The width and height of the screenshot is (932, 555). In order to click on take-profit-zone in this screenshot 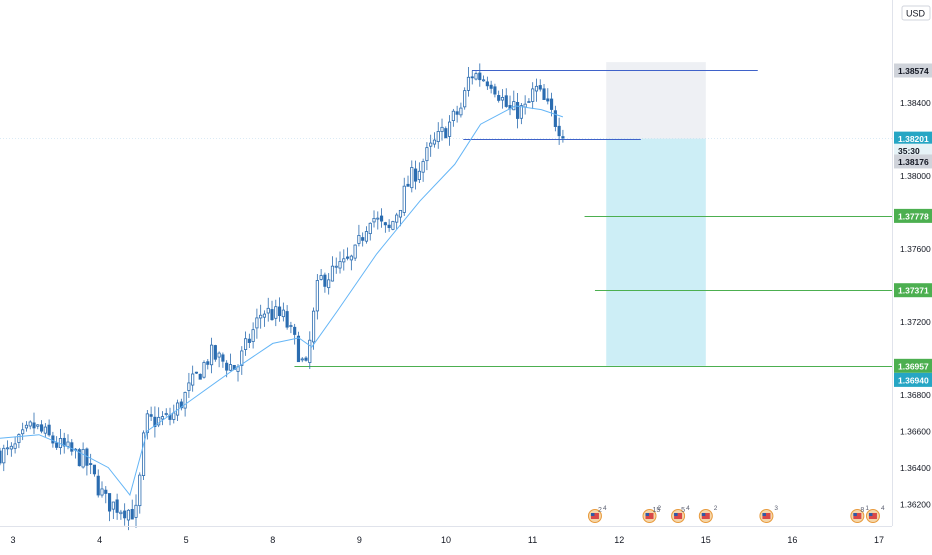, I will do `click(656, 252)`.